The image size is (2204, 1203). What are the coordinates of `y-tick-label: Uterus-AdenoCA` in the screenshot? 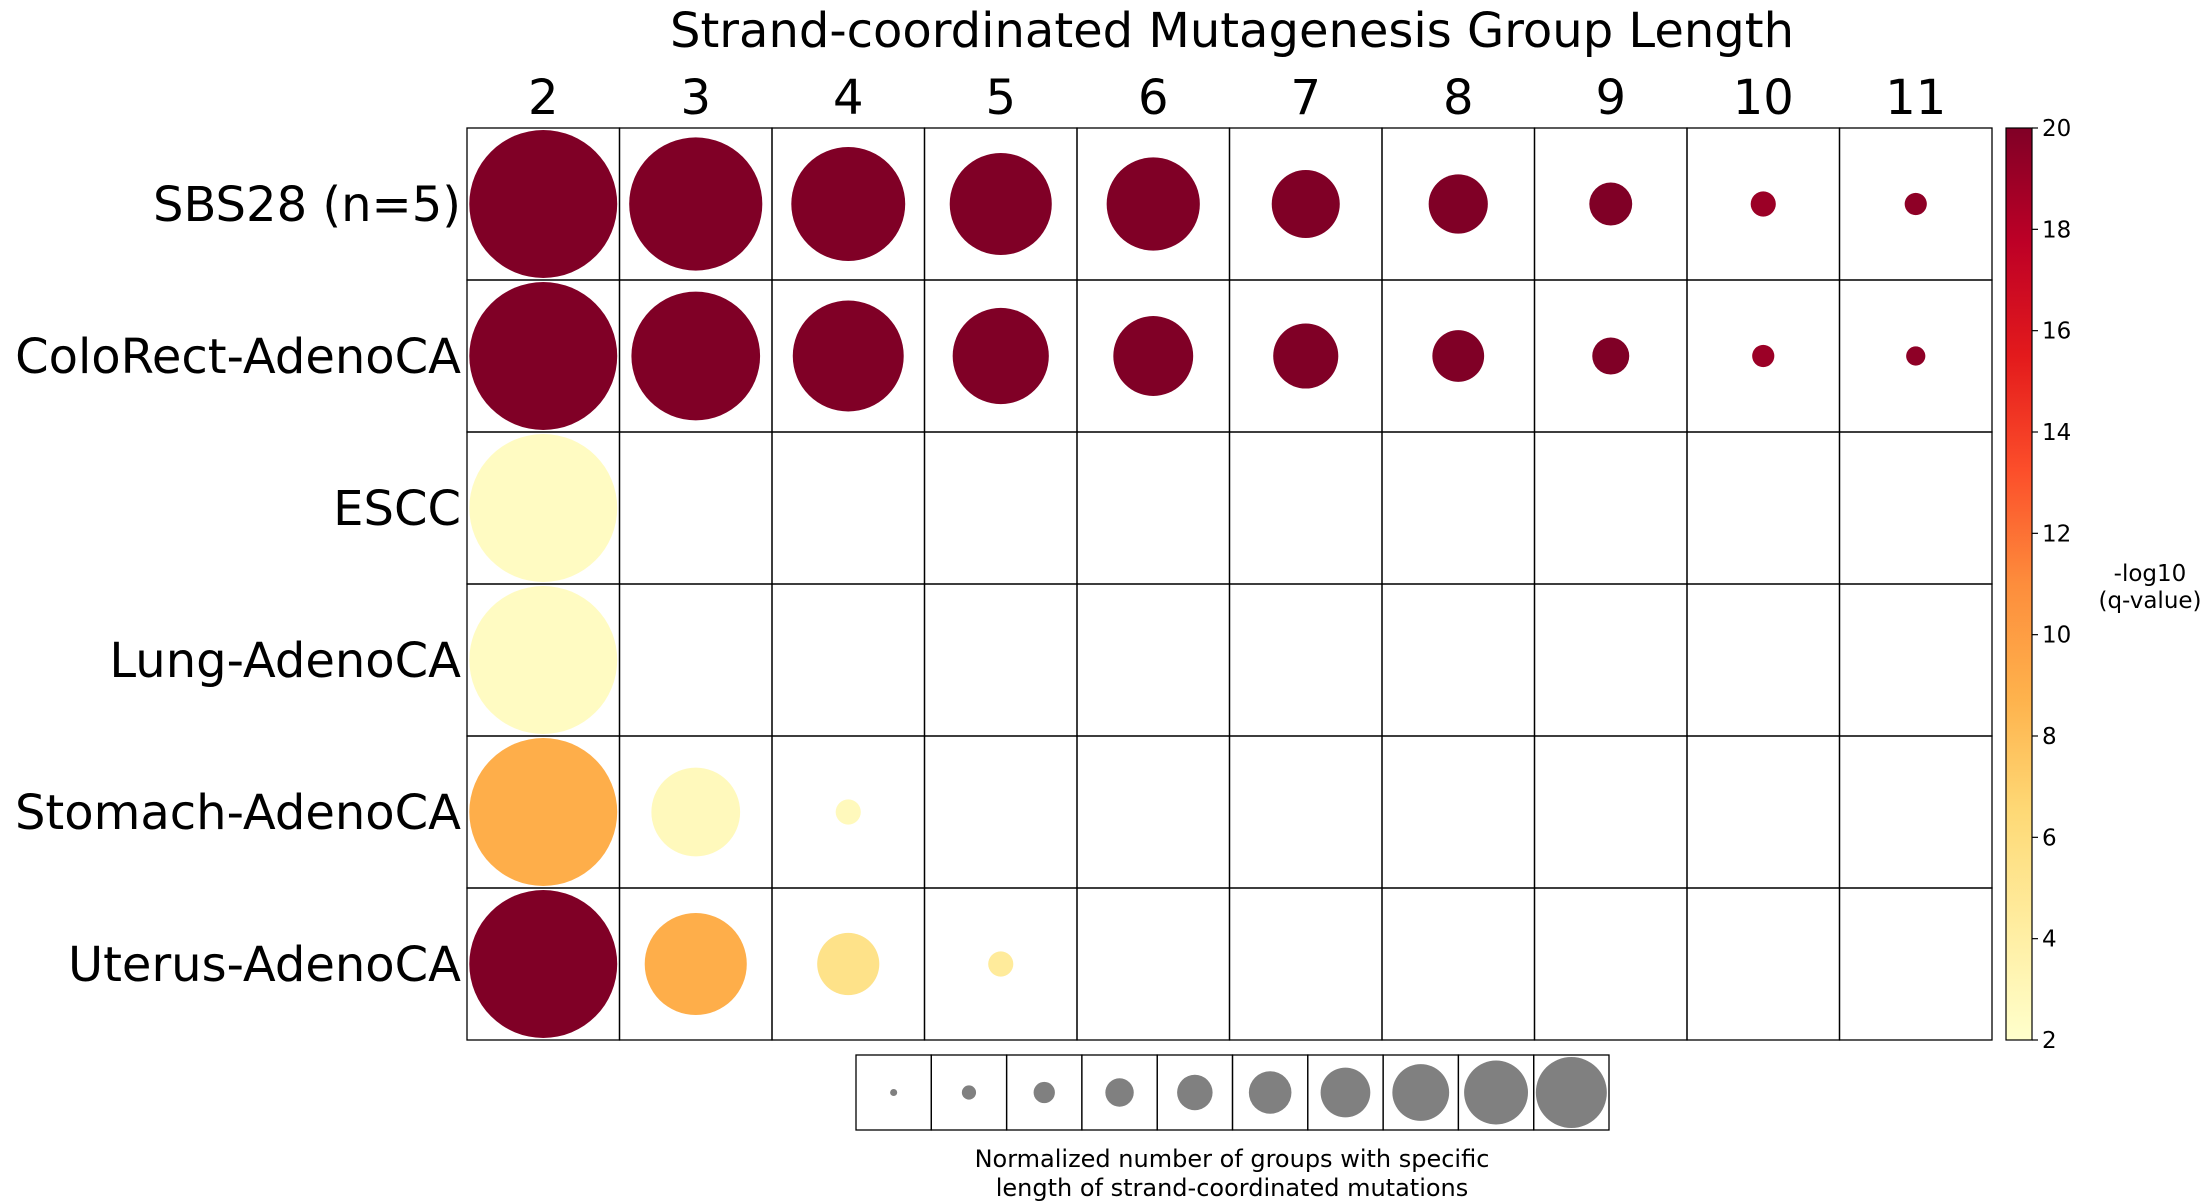 It's located at (264, 965).